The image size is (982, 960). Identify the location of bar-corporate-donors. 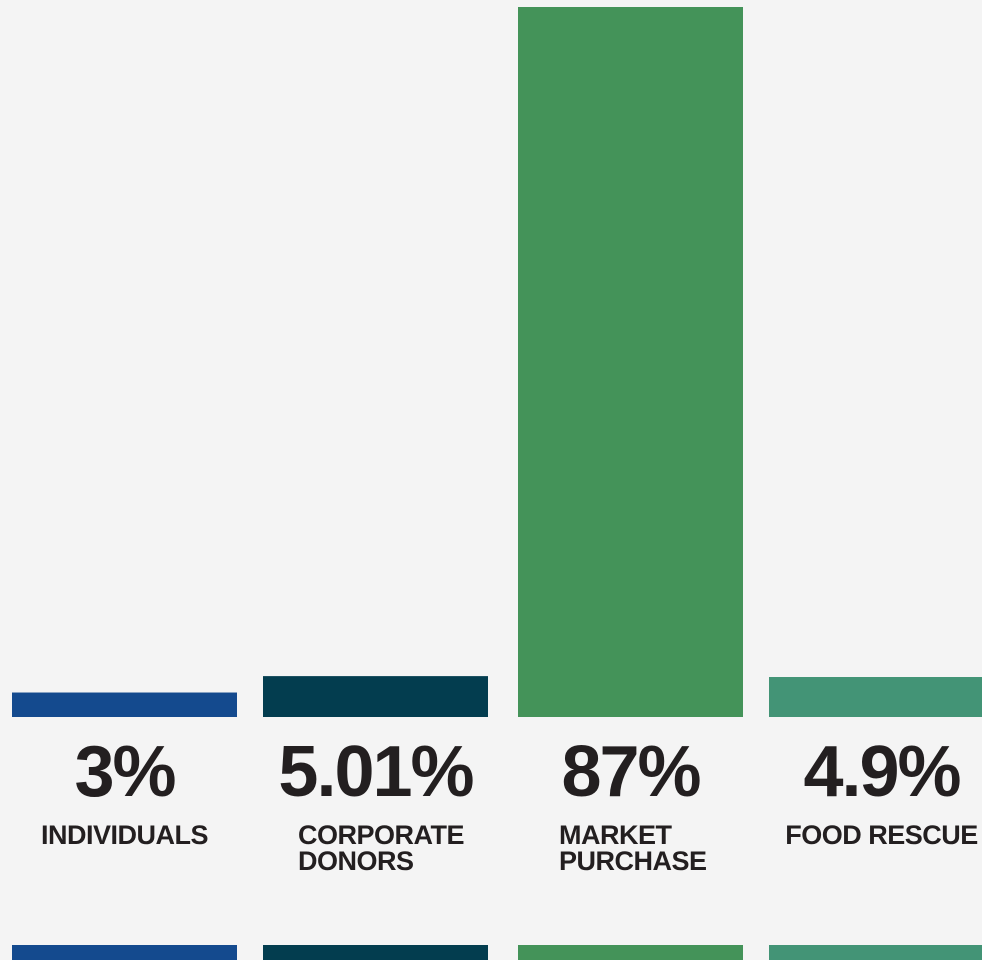
(375, 696).